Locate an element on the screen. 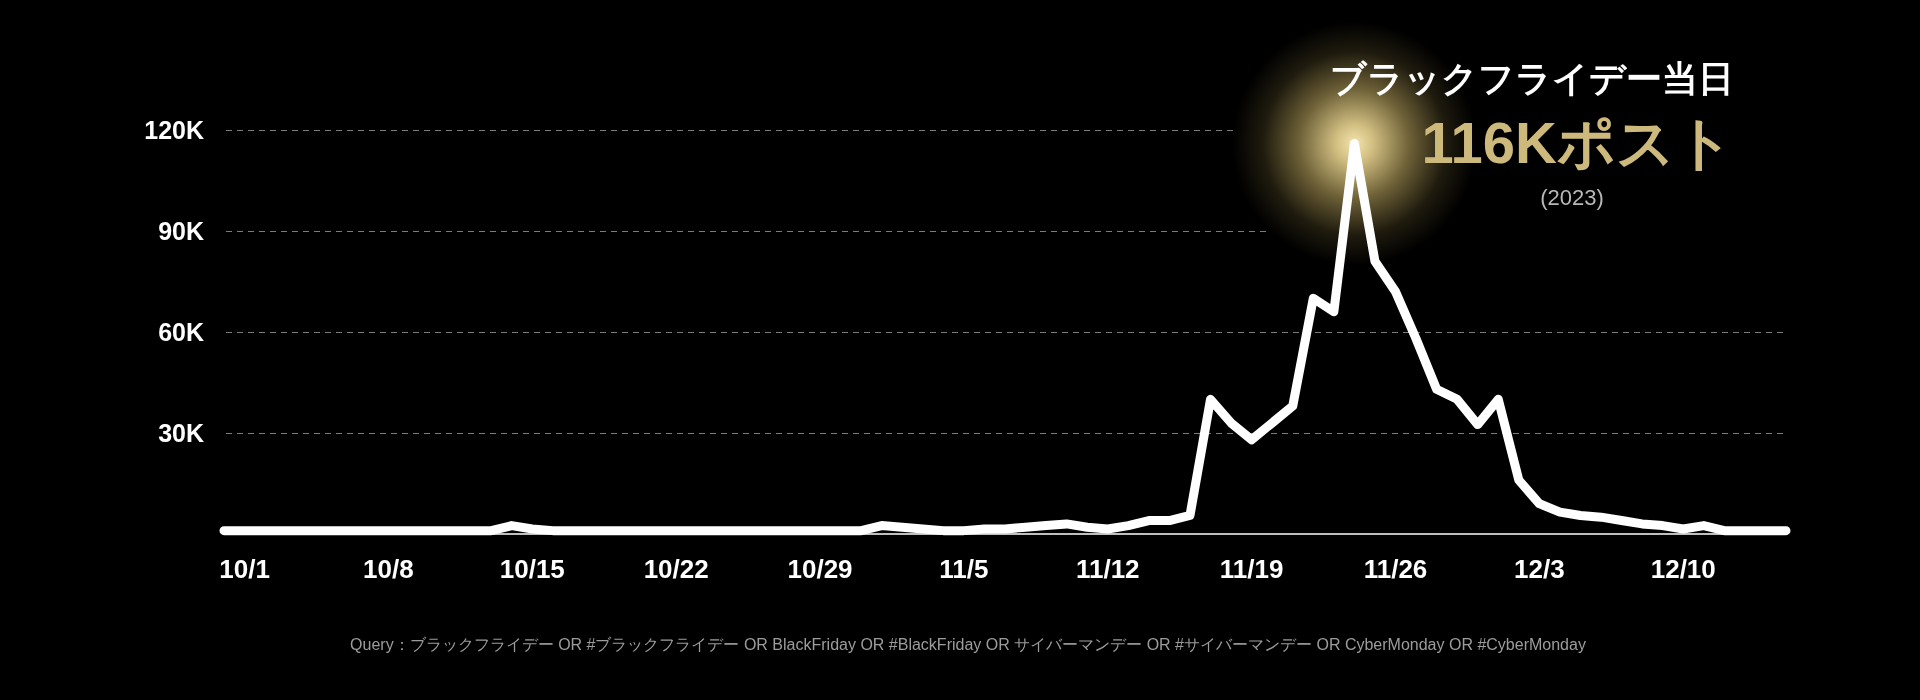 The width and height of the screenshot is (1920, 700). x-tick-label: 10/29 is located at coordinates (820, 569).